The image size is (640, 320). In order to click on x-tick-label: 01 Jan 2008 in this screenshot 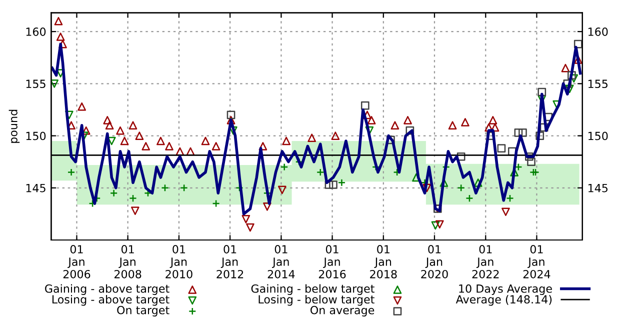, I will do `click(128, 261)`.